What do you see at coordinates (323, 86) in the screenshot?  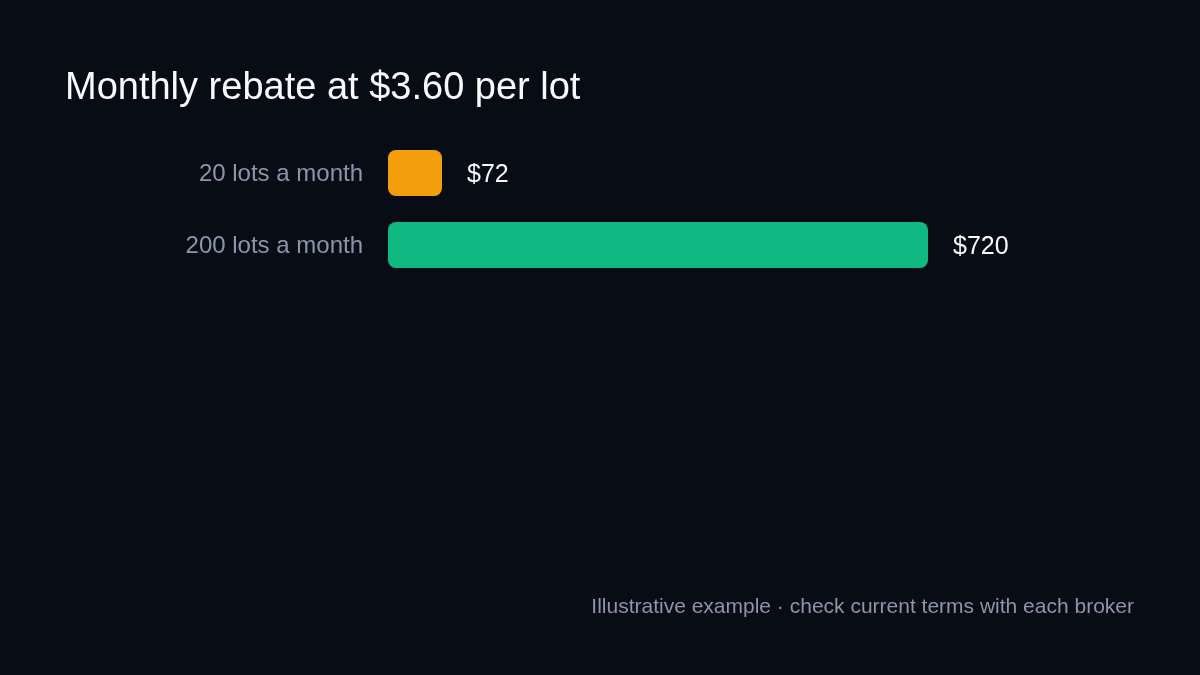 I see `chart-title: Monthly rebate at $3.60 per lot` at bounding box center [323, 86].